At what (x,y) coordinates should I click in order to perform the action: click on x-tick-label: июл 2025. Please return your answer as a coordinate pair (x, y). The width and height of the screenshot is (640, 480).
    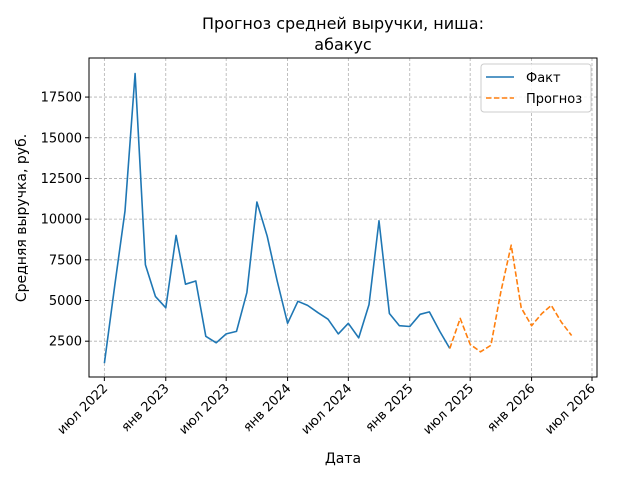
    Looking at the image, I should click on (448, 409).